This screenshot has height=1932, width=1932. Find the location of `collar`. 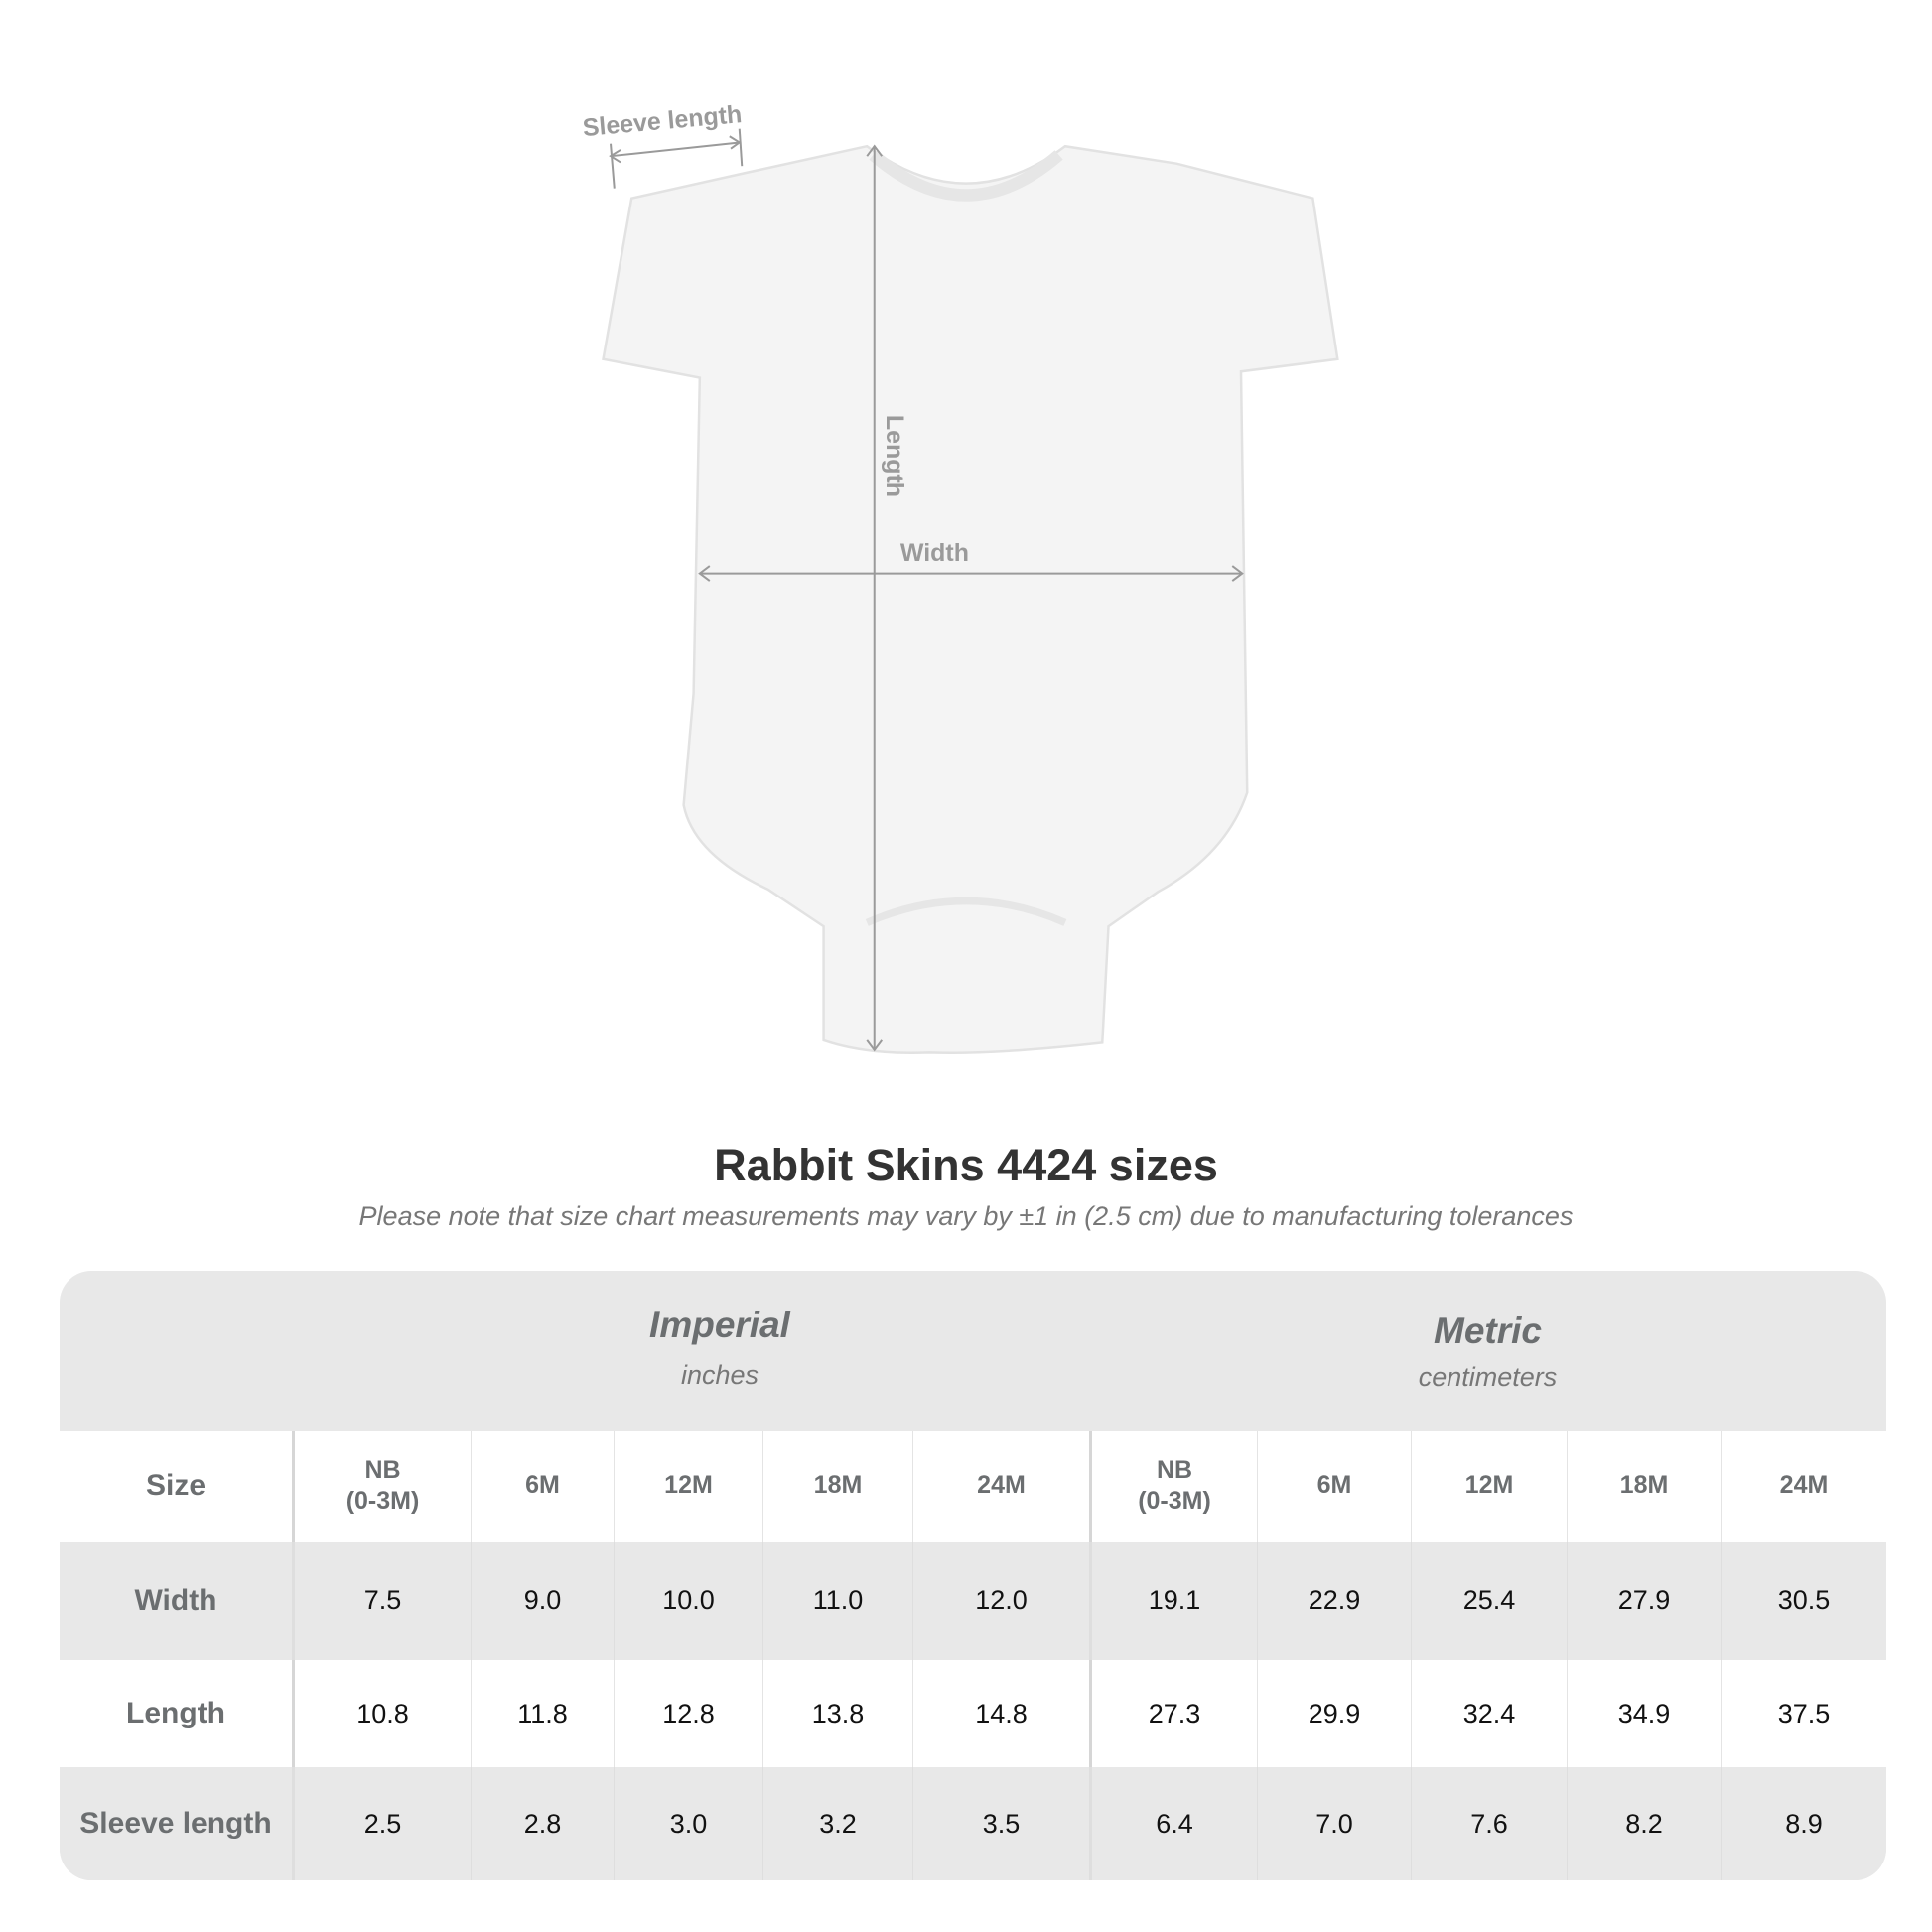

collar is located at coordinates (966, 176).